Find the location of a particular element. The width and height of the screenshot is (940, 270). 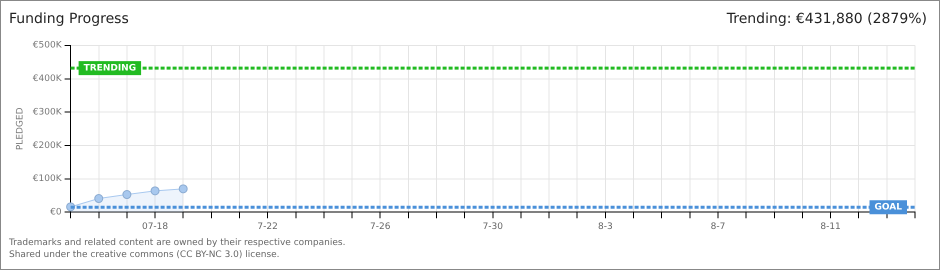

text: Trademarks and related content are owned by their respective companies. is located at coordinates (177, 243).